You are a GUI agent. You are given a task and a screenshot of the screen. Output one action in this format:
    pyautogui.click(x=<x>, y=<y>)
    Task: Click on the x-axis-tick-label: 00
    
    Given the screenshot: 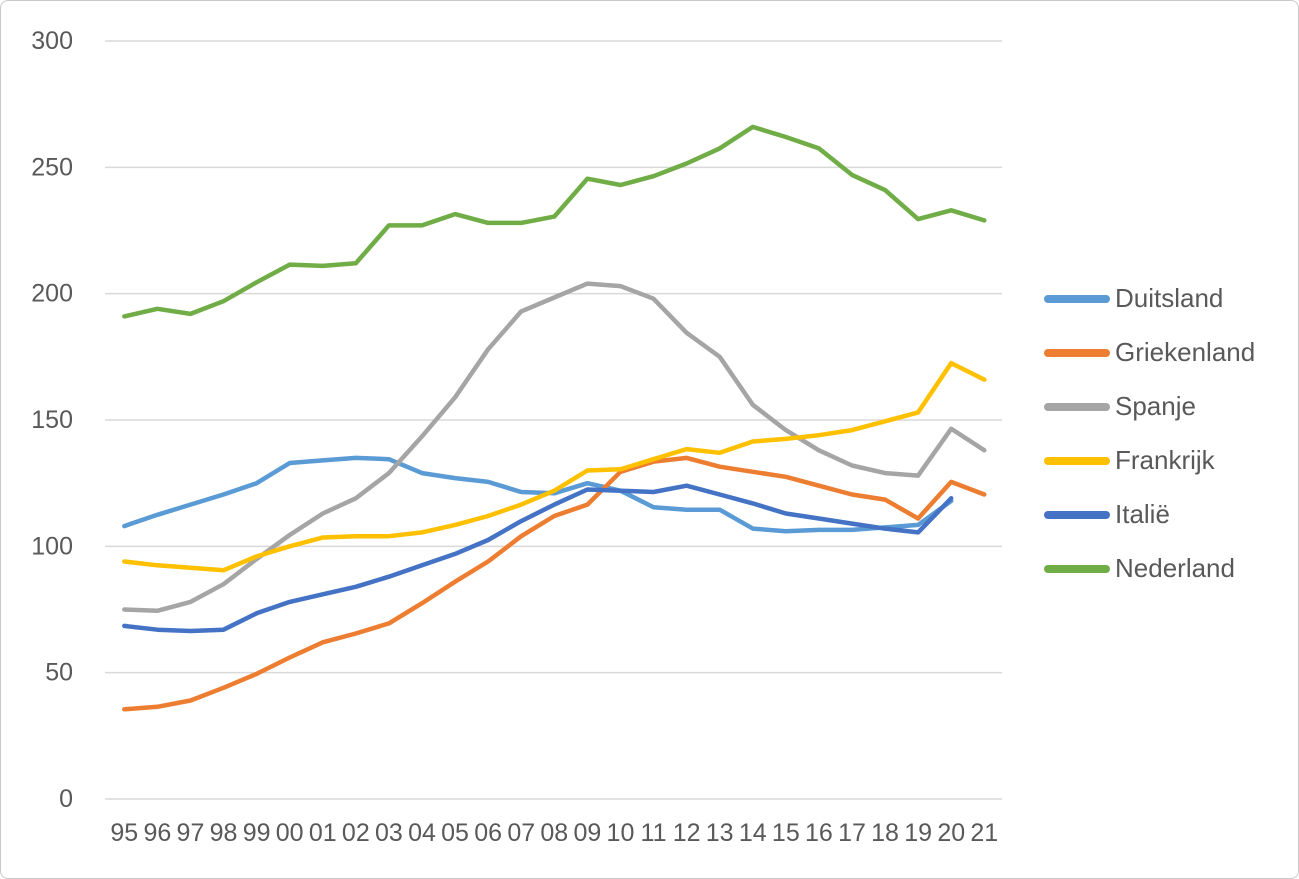 What is the action you would take?
    pyautogui.click(x=290, y=833)
    